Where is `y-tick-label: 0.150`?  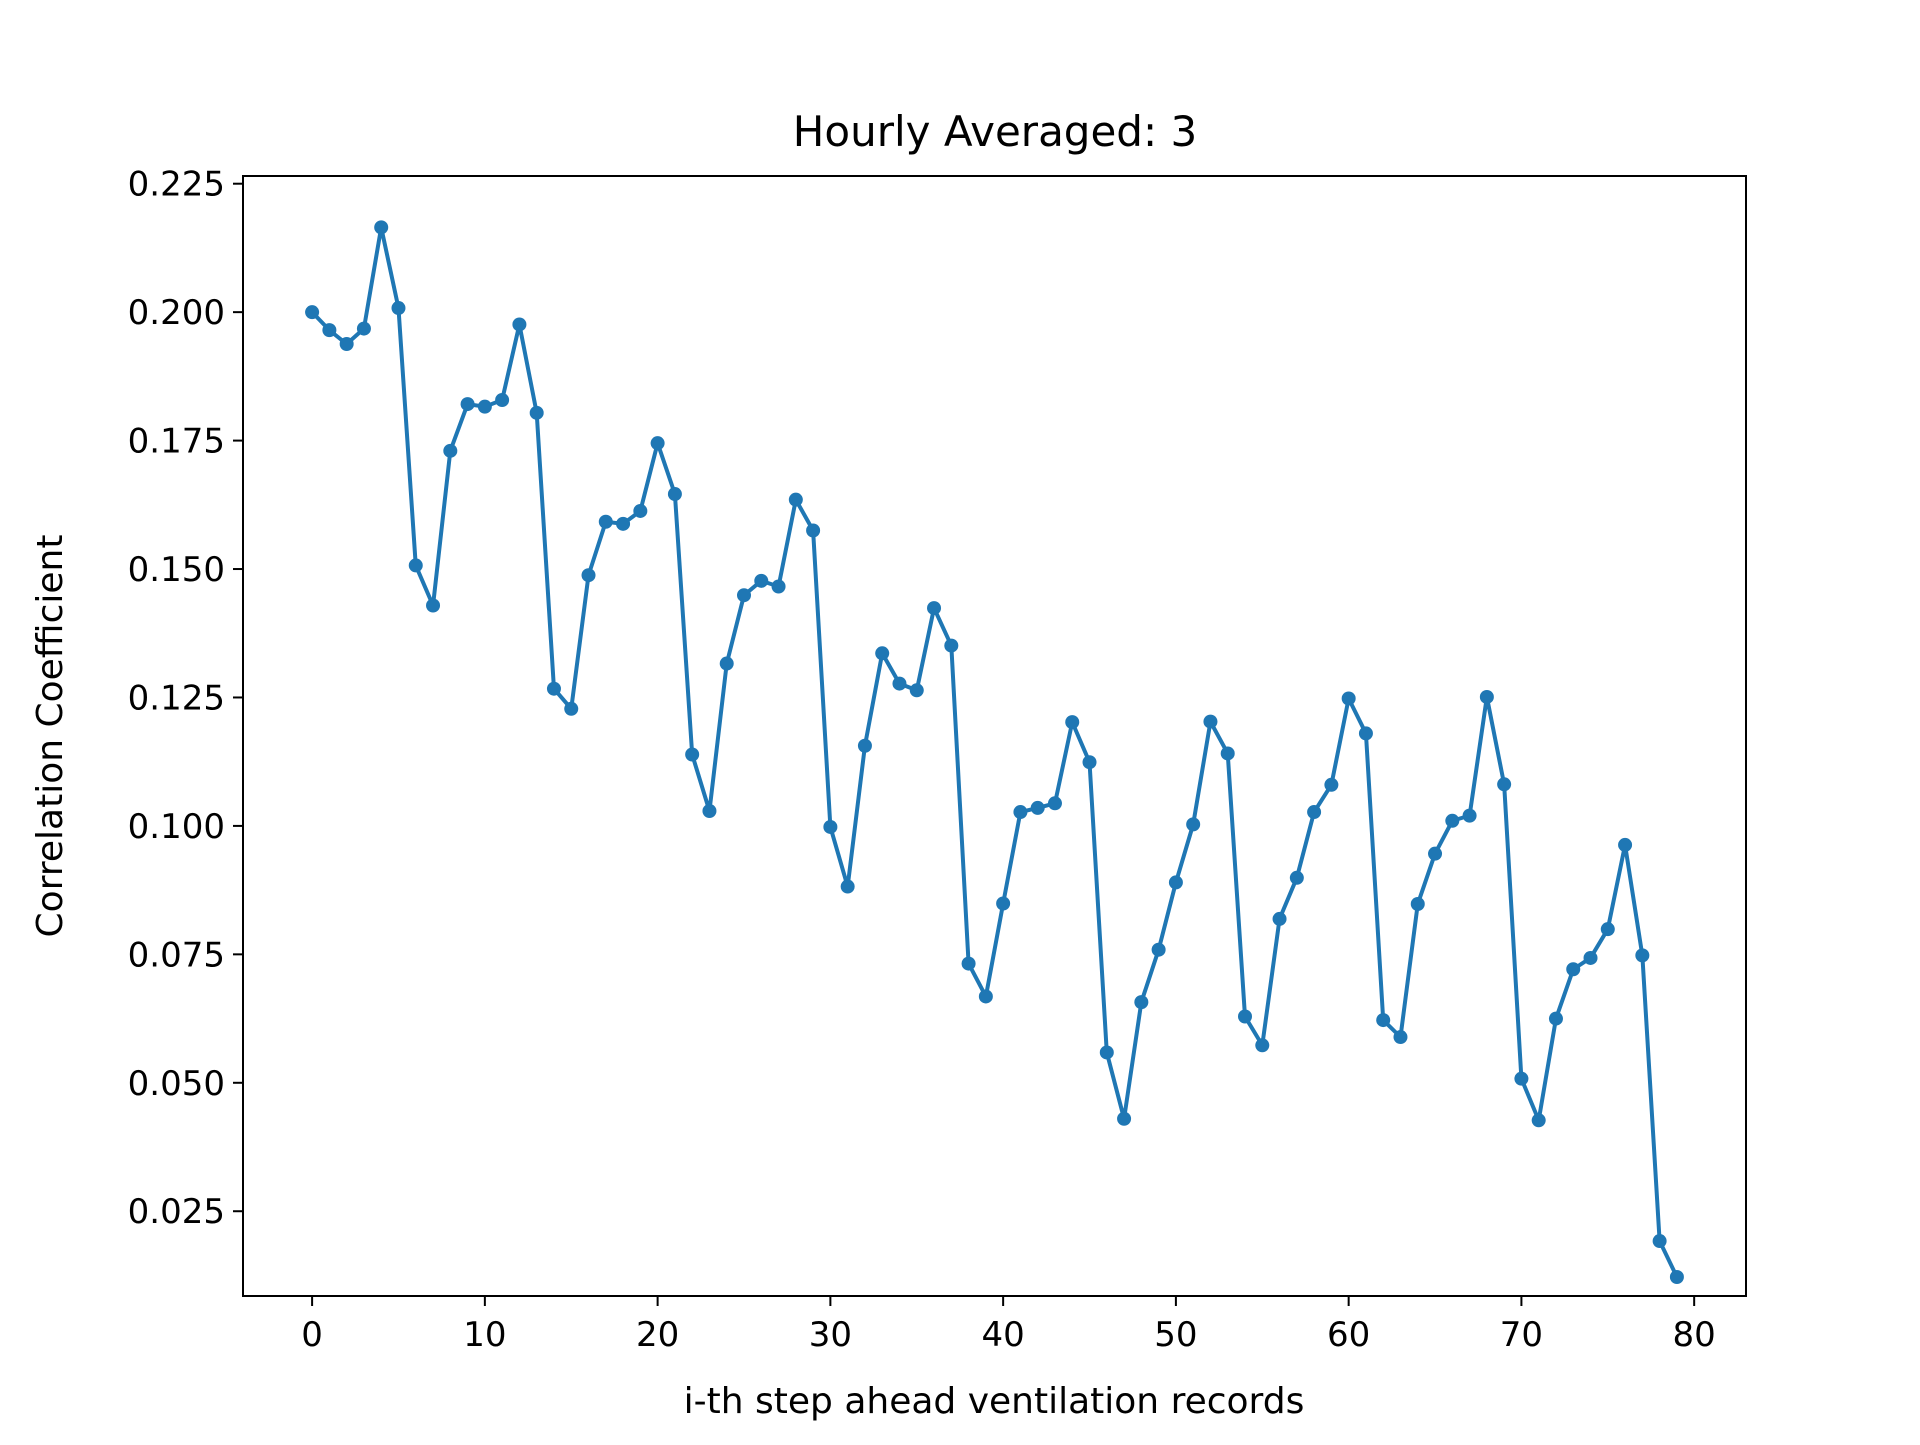 y-tick-label: 0.150 is located at coordinates (176, 570).